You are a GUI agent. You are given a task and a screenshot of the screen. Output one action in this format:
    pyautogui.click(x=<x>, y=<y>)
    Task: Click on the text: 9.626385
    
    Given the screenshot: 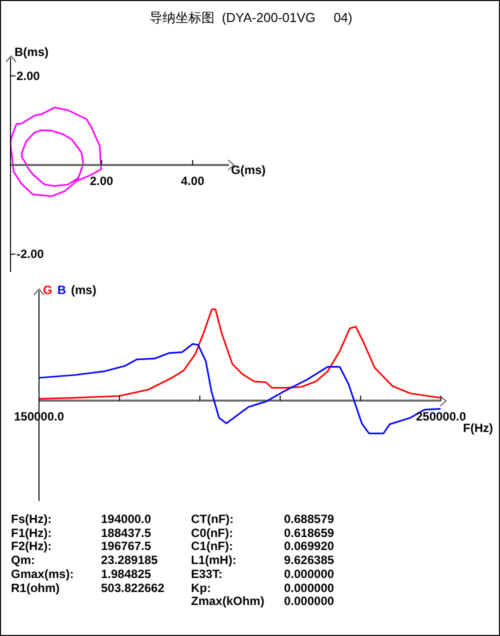 What is the action you would take?
    pyautogui.click(x=309, y=560)
    